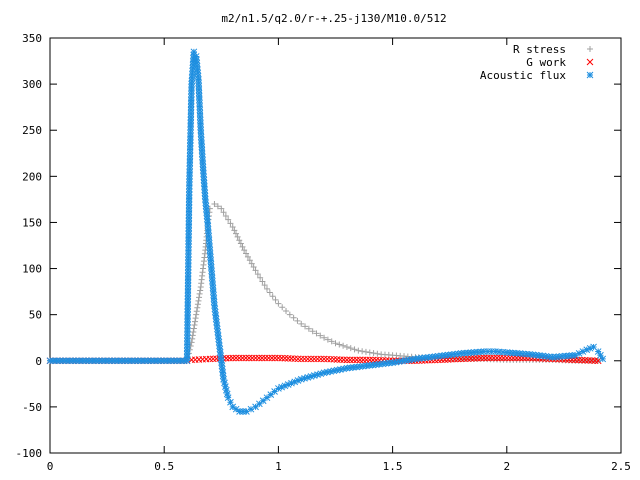  Describe the element at coordinates (590, 62) in the screenshot. I see `legend-marker` at that location.